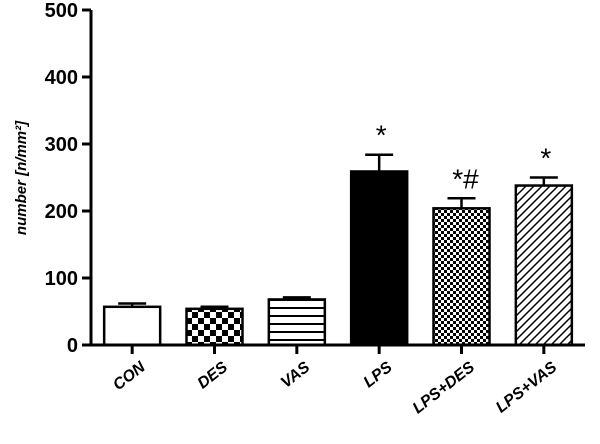 This screenshot has height=444, width=600. What do you see at coordinates (465, 178) in the screenshot?
I see `significance-marker: *#` at bounding box center [465, 178].